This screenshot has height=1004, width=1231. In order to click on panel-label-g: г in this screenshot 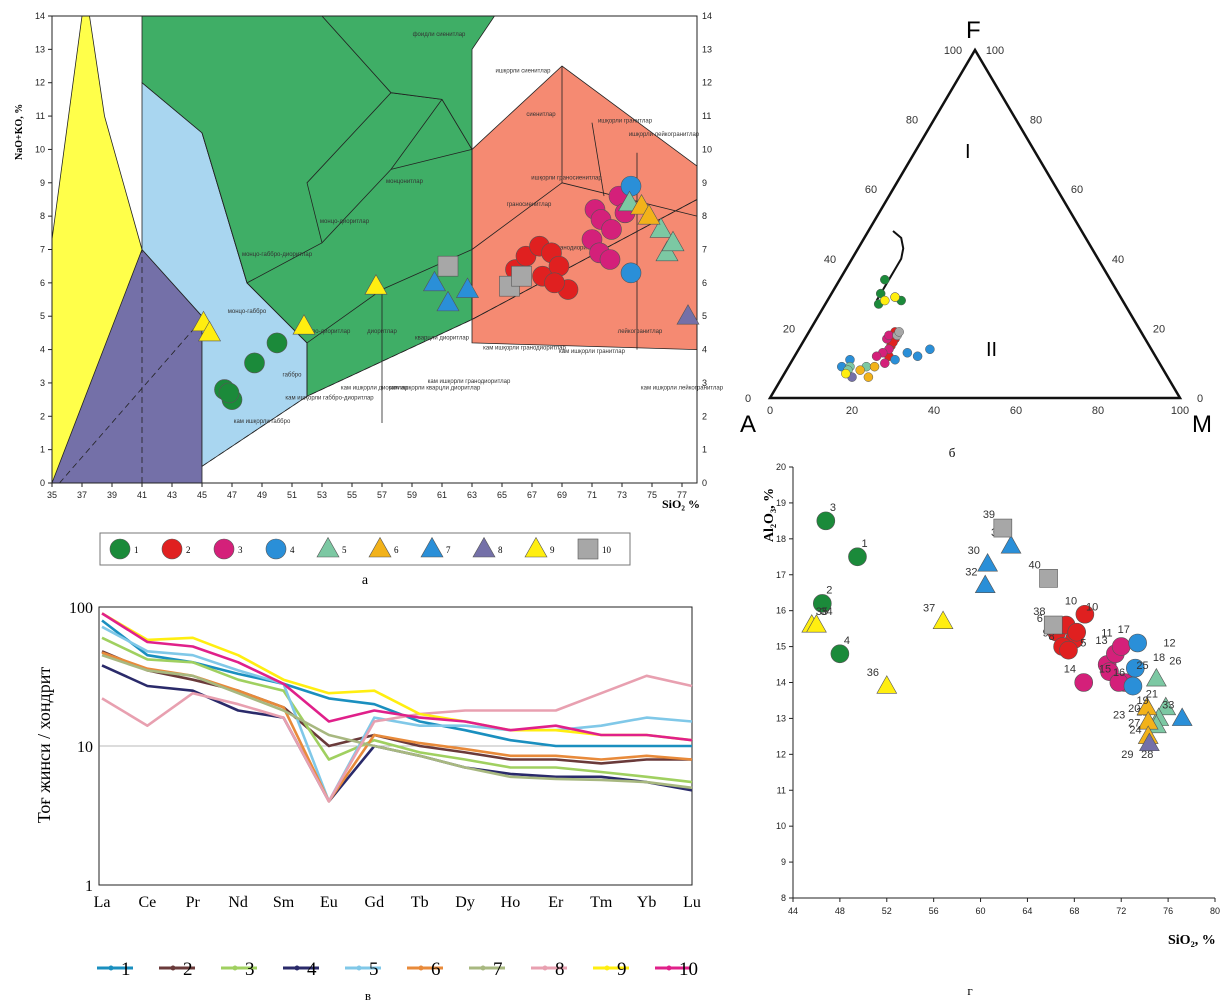, I will do `click(969, 990)`.